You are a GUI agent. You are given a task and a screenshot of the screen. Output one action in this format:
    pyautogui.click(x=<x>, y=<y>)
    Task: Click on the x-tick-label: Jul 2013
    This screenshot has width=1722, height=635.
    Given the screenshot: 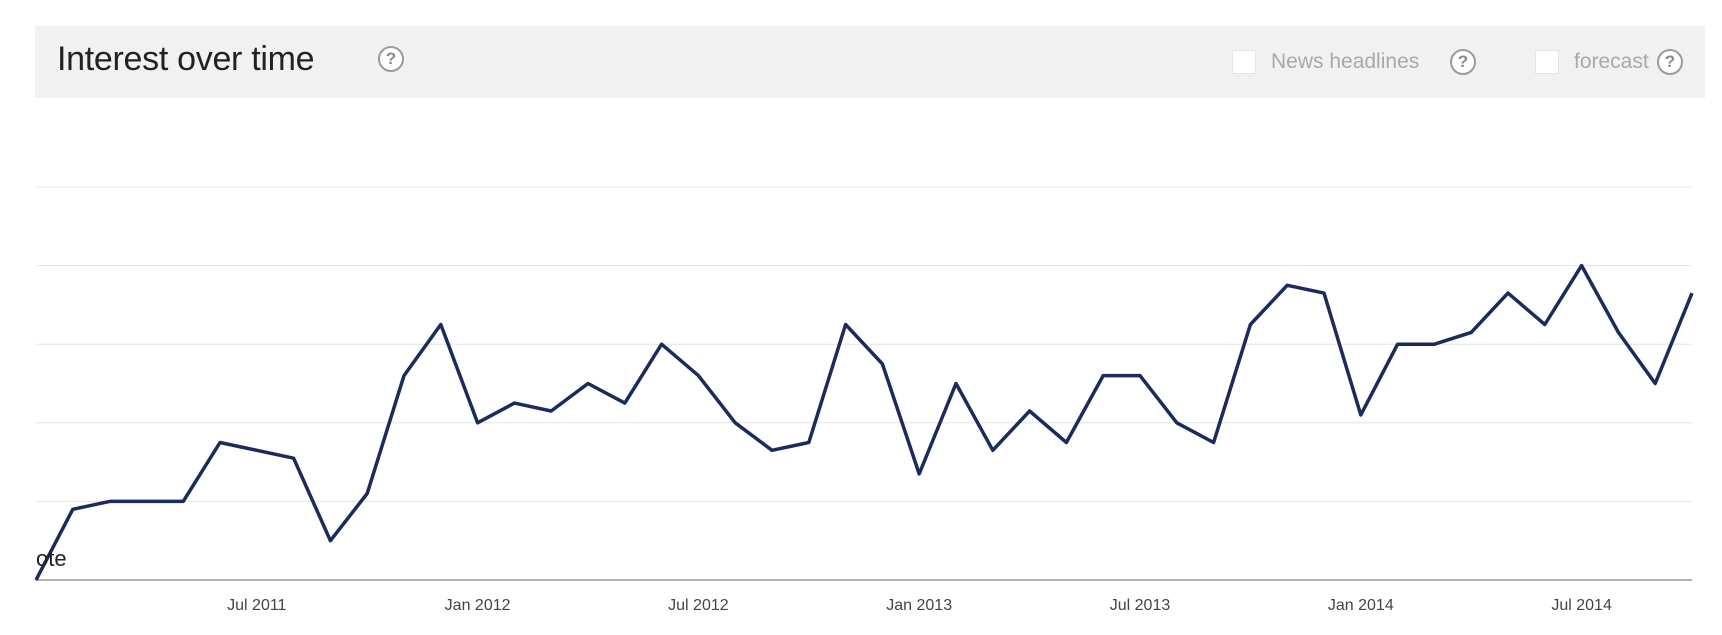 What is the action you would take?
    pyautogui.click(x=1140, y=605)
    